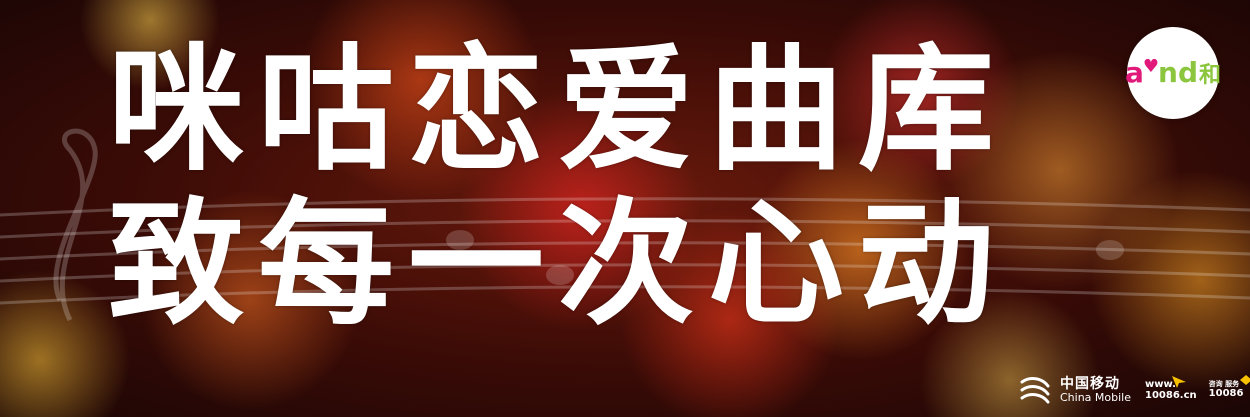  I want to click on and-heart-icon: ♥, so click(1151, 66).